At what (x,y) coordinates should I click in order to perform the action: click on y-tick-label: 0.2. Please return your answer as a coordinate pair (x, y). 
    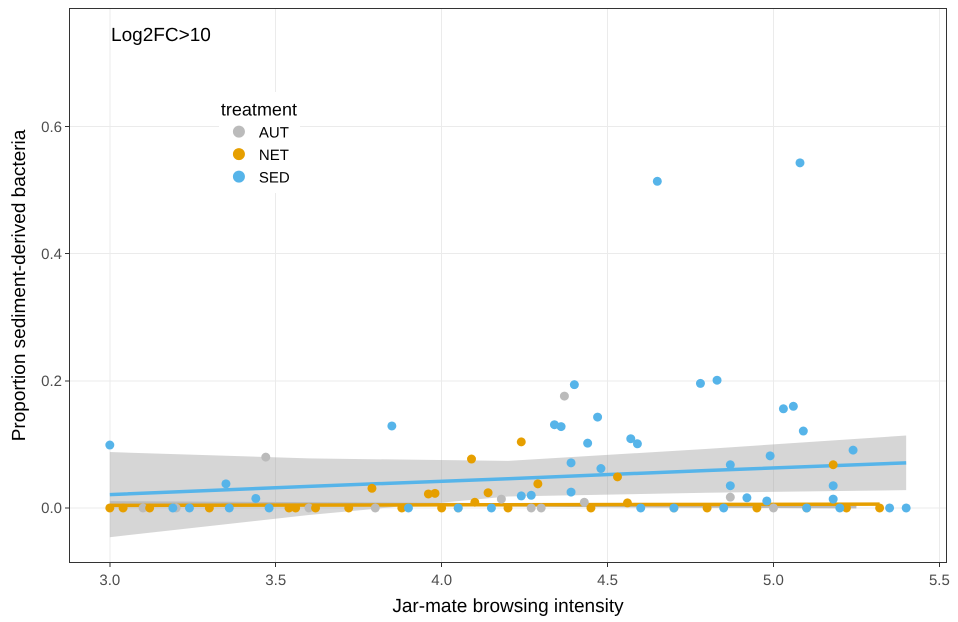
    Looking at the image, I should click on (51, 381).